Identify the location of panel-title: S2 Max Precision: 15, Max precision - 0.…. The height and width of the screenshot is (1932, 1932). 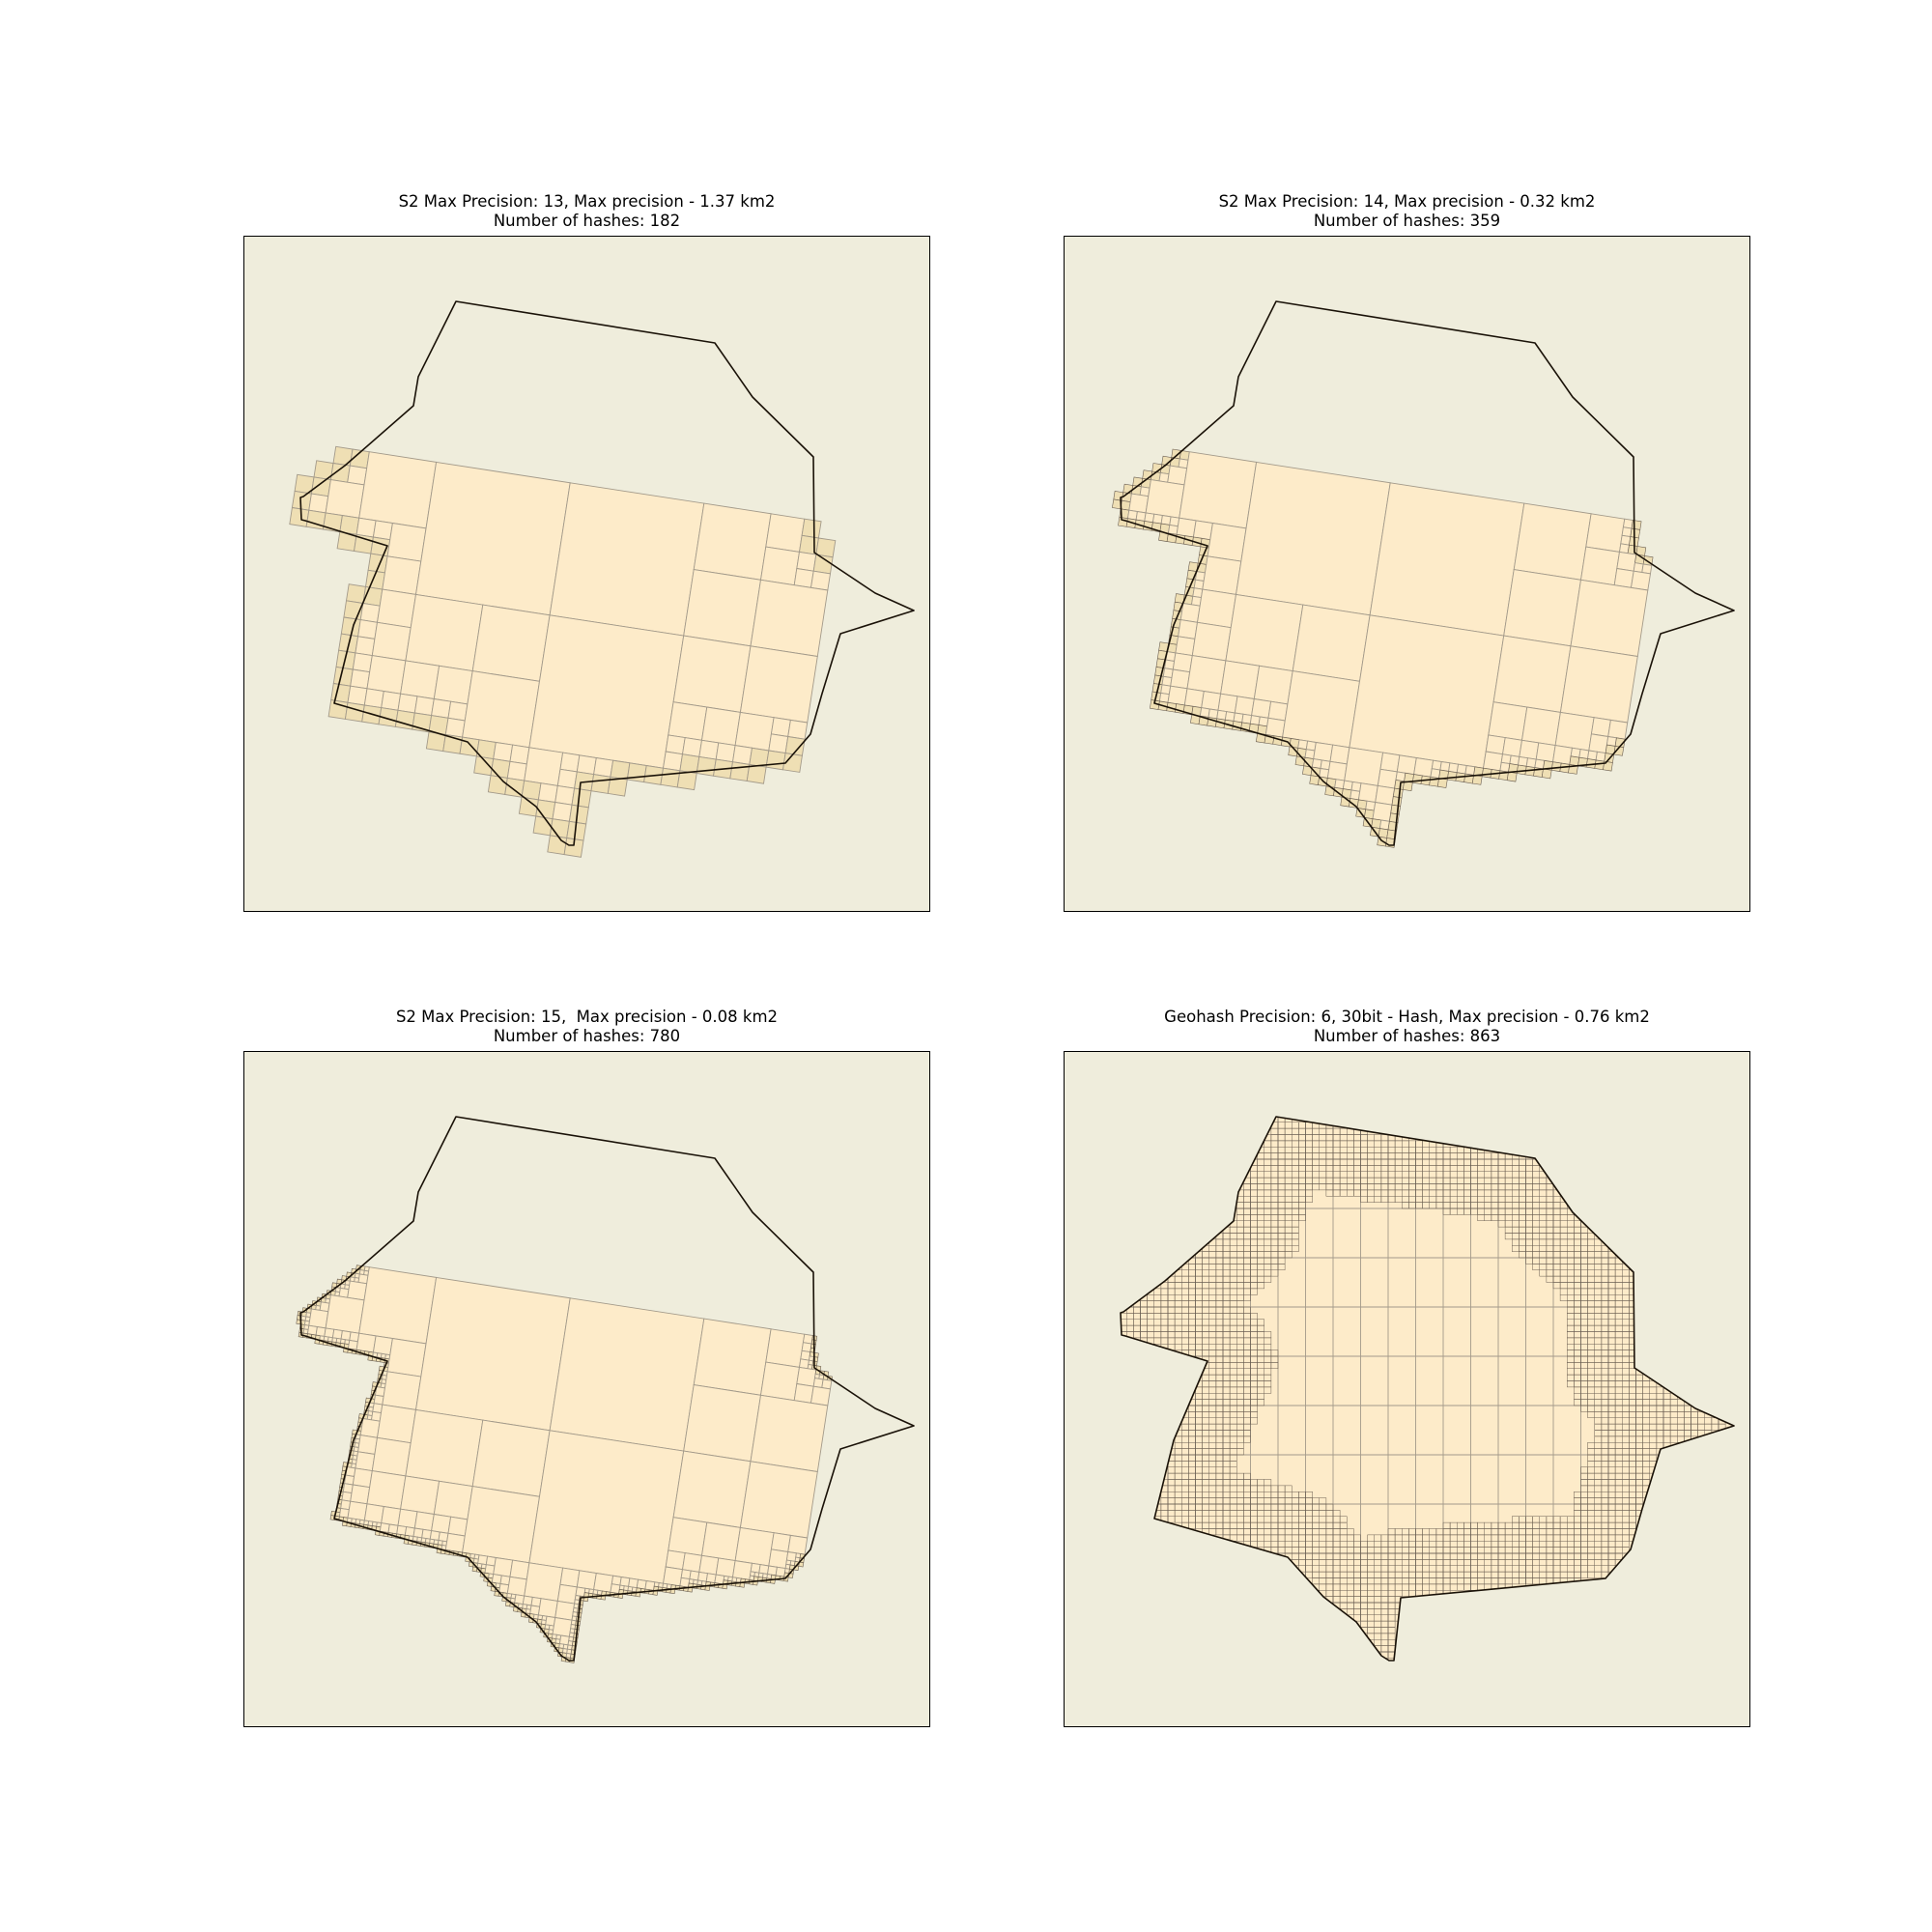
(586, 1029).